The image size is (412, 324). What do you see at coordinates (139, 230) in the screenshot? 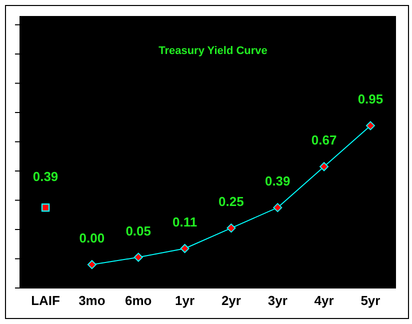
I see `data-label: 0.05` at bounding box center [139, 230].